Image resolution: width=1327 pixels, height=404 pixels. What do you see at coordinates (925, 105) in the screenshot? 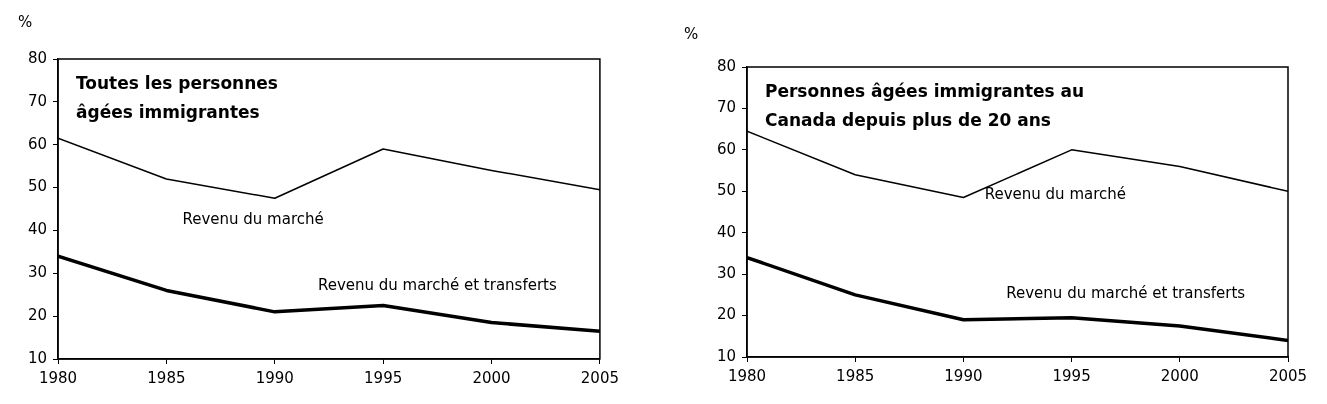
I see `text: Personnes âgées immigrantes au Canada depuis plus de 20 ans` at bounding box center [925, 105].